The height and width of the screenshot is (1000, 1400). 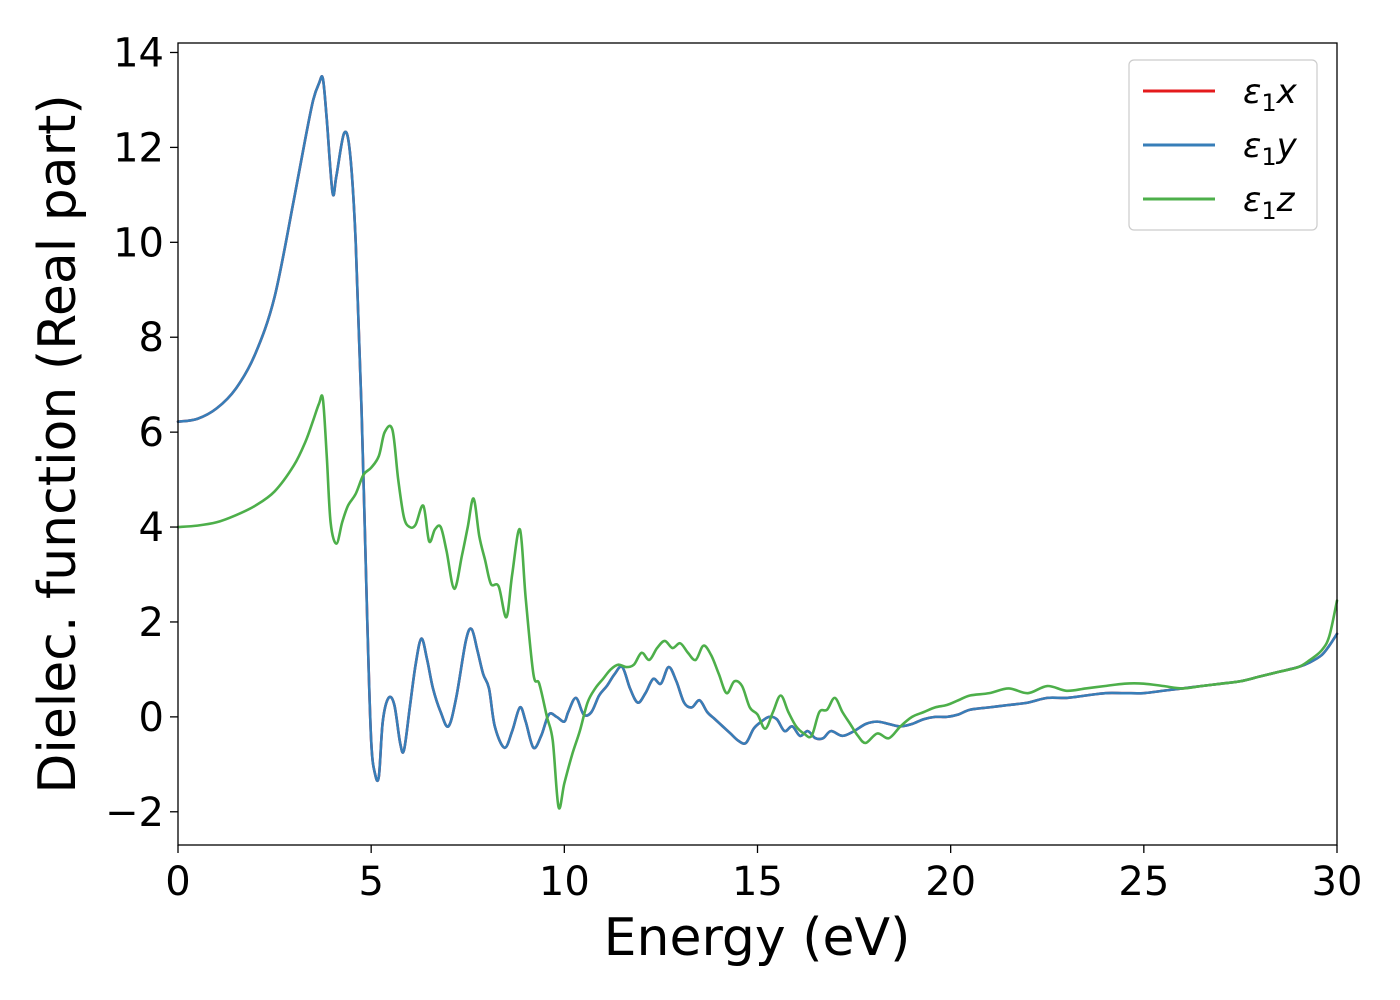 I want to click on y-axis-ticks: −2 0 2 4 6 8 10 12 14, so click(x=141, y=433).